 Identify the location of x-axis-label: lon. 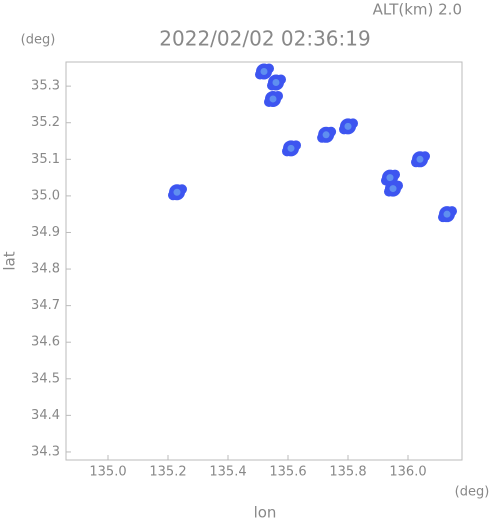
(265, 513).